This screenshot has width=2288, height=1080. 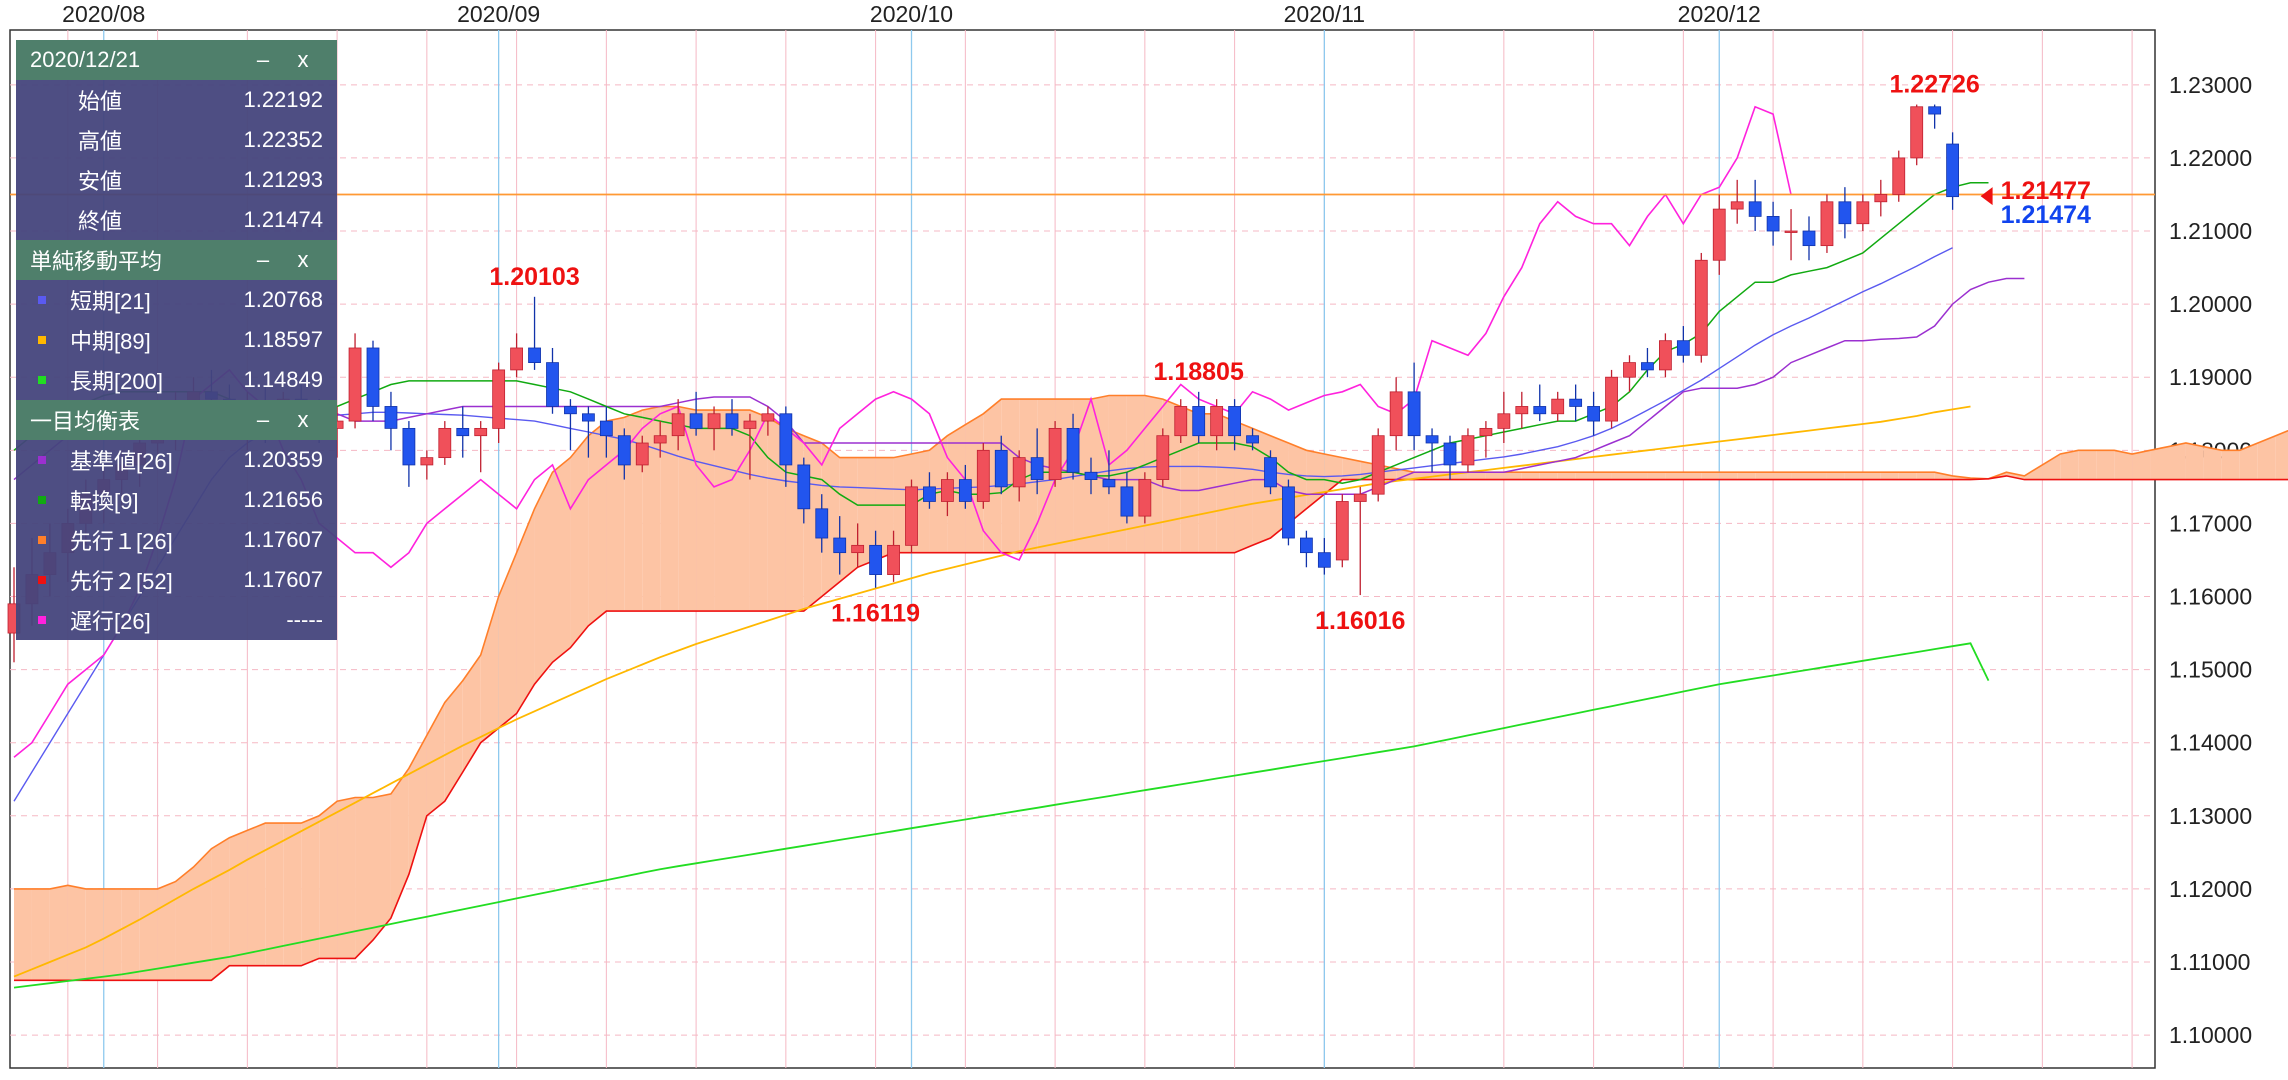 What do you see at coordinates (263, 259) in the screenshot?
I see `sma-minimize-button: –` at bounding box center [263, 259].